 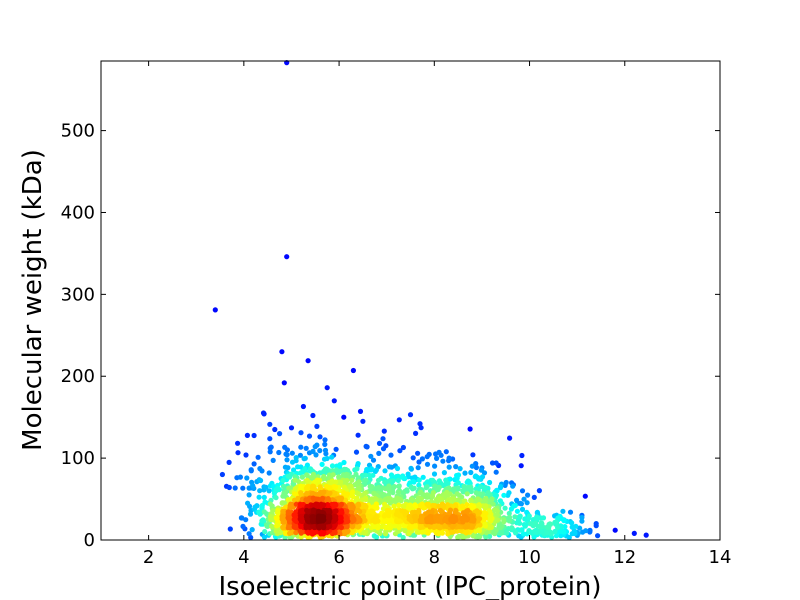 I want to click on y-axis-title: Molecular weight (kDa), so click(x=33, y=300).